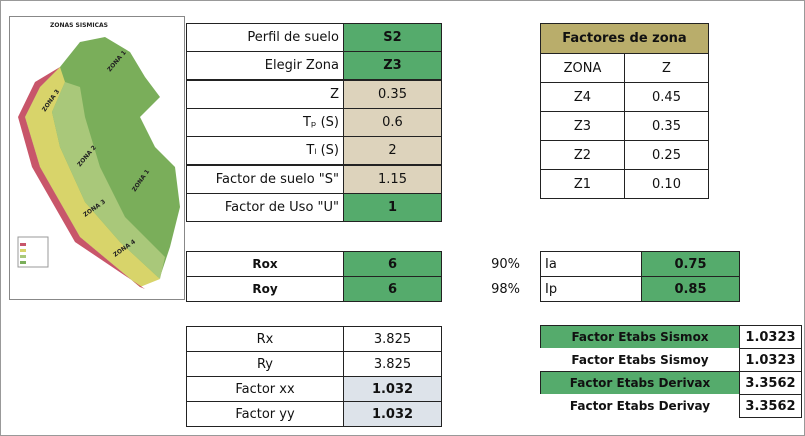  I want to click on etabs-label: Factor Etabs Sismox, so click(640, 337).